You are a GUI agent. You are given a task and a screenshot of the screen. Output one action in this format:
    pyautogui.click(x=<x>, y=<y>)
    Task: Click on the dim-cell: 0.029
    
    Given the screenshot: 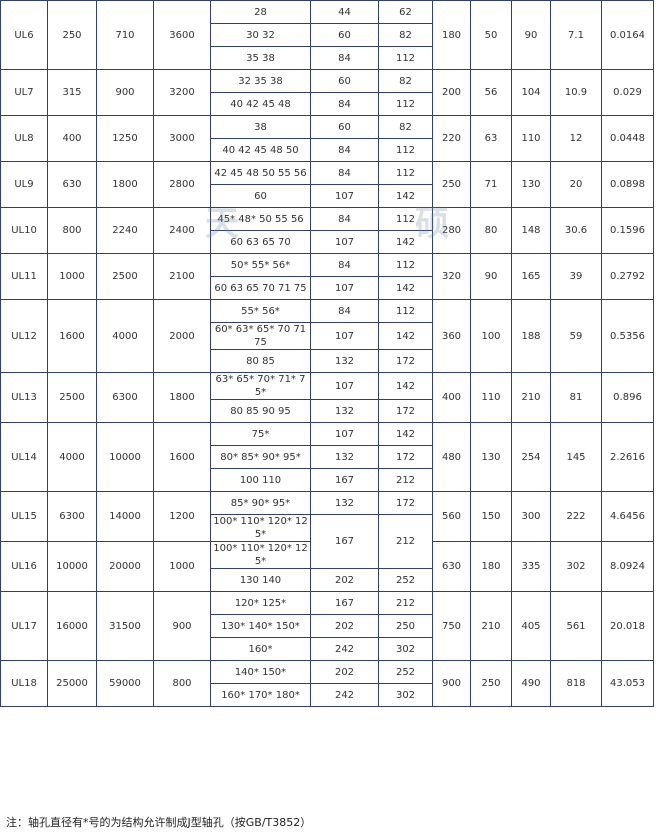 What is the action you would take?
    pyautogui.click(x=627, y=92)
    